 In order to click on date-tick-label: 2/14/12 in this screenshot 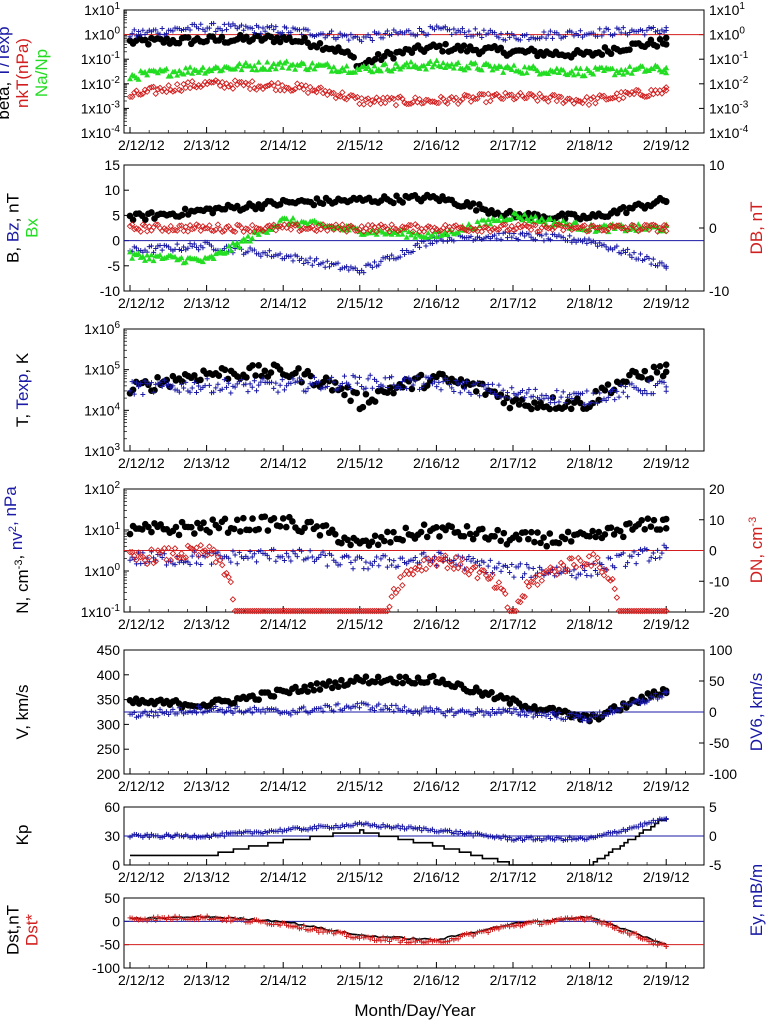, I will do `click(283, 624)`.